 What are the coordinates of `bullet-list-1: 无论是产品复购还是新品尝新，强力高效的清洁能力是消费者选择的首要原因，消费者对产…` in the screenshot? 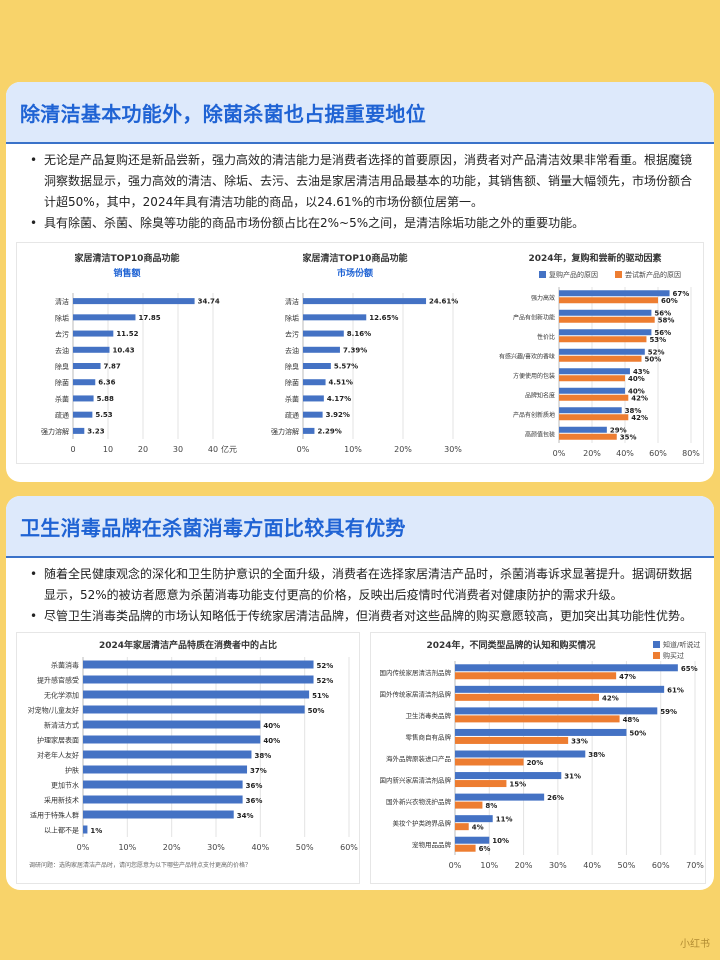 It's located at (360, 189).